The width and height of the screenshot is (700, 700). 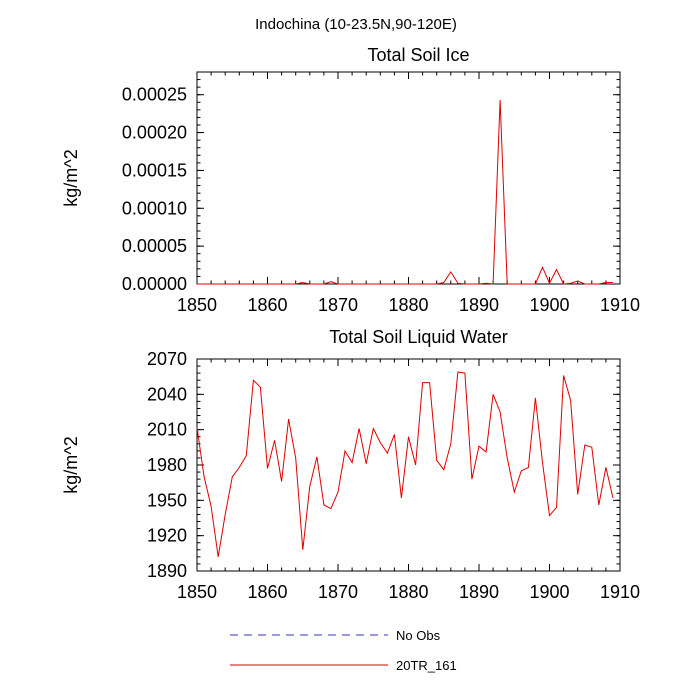 I want to click on y-tick-label: 2040, so click(x=167, y=394).